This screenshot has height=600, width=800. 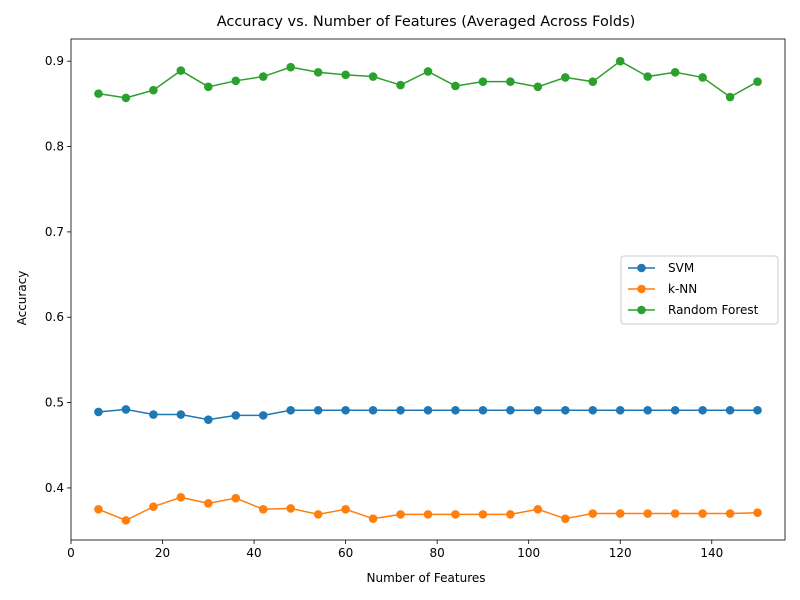 What do you see at coordinates (58, 274) in the screenshot?
I see `y-axis-ticks: 0.4 0.5 0.6 0.7 0.8 0.9` at bounding box center [58, 274].